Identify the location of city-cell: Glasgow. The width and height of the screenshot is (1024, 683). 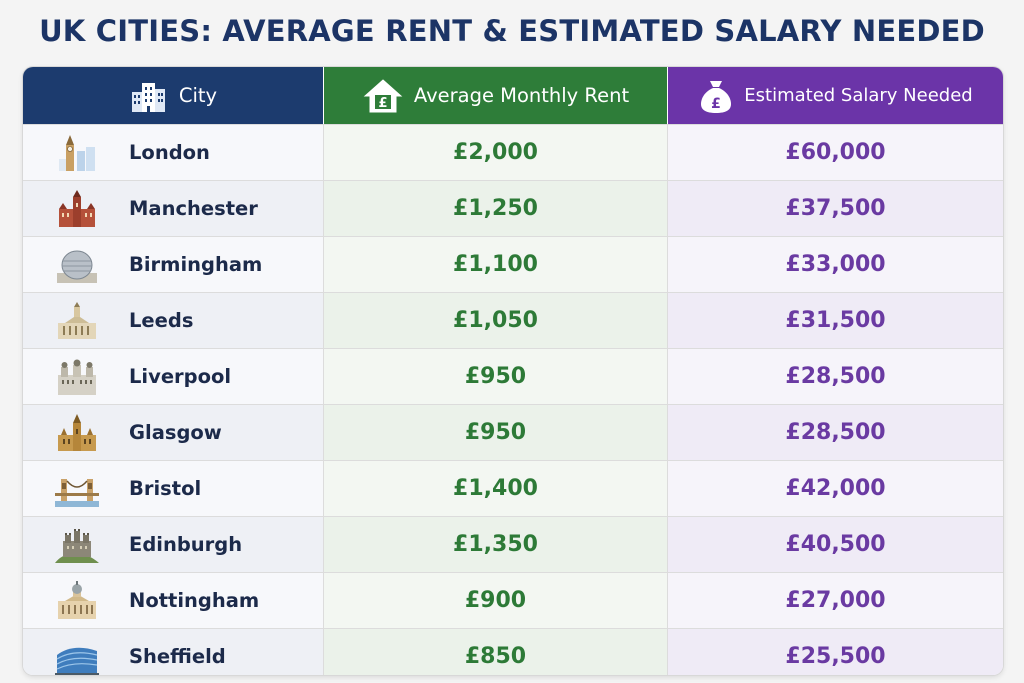
(173, 432).